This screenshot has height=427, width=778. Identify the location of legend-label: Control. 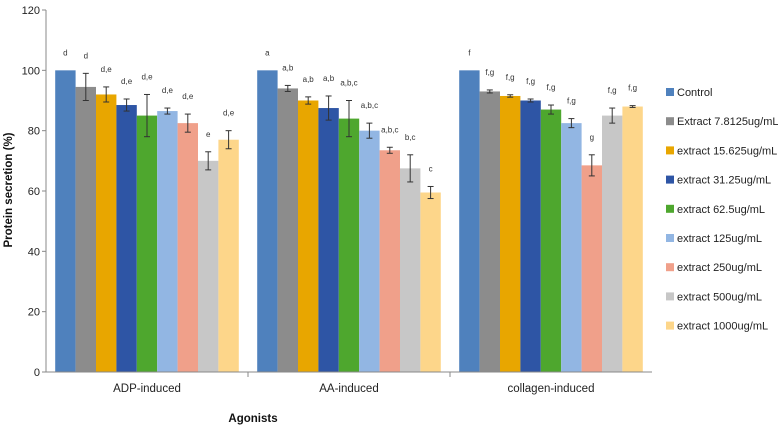
(694, 93).